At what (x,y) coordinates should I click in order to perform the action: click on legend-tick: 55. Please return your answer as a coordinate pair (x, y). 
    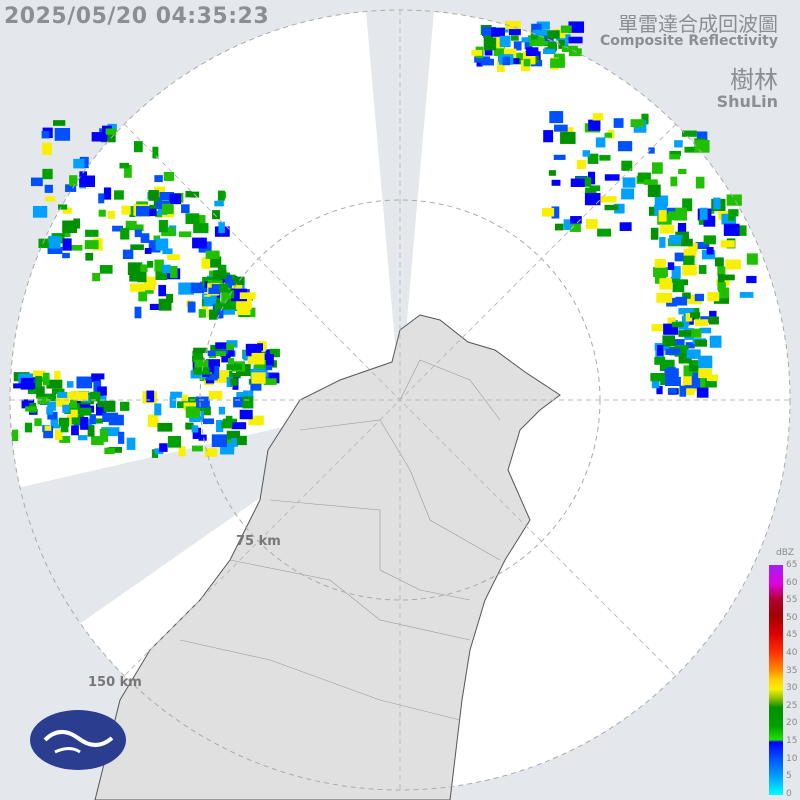
    Looking at the image, I should click on (792, 600).